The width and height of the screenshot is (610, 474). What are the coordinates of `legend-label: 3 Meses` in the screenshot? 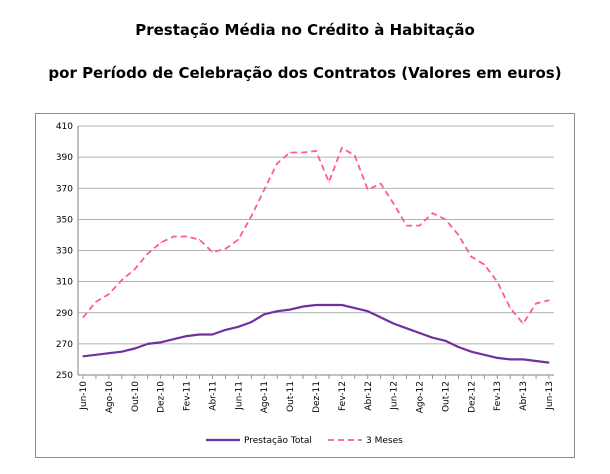 It's located at (384, 441).